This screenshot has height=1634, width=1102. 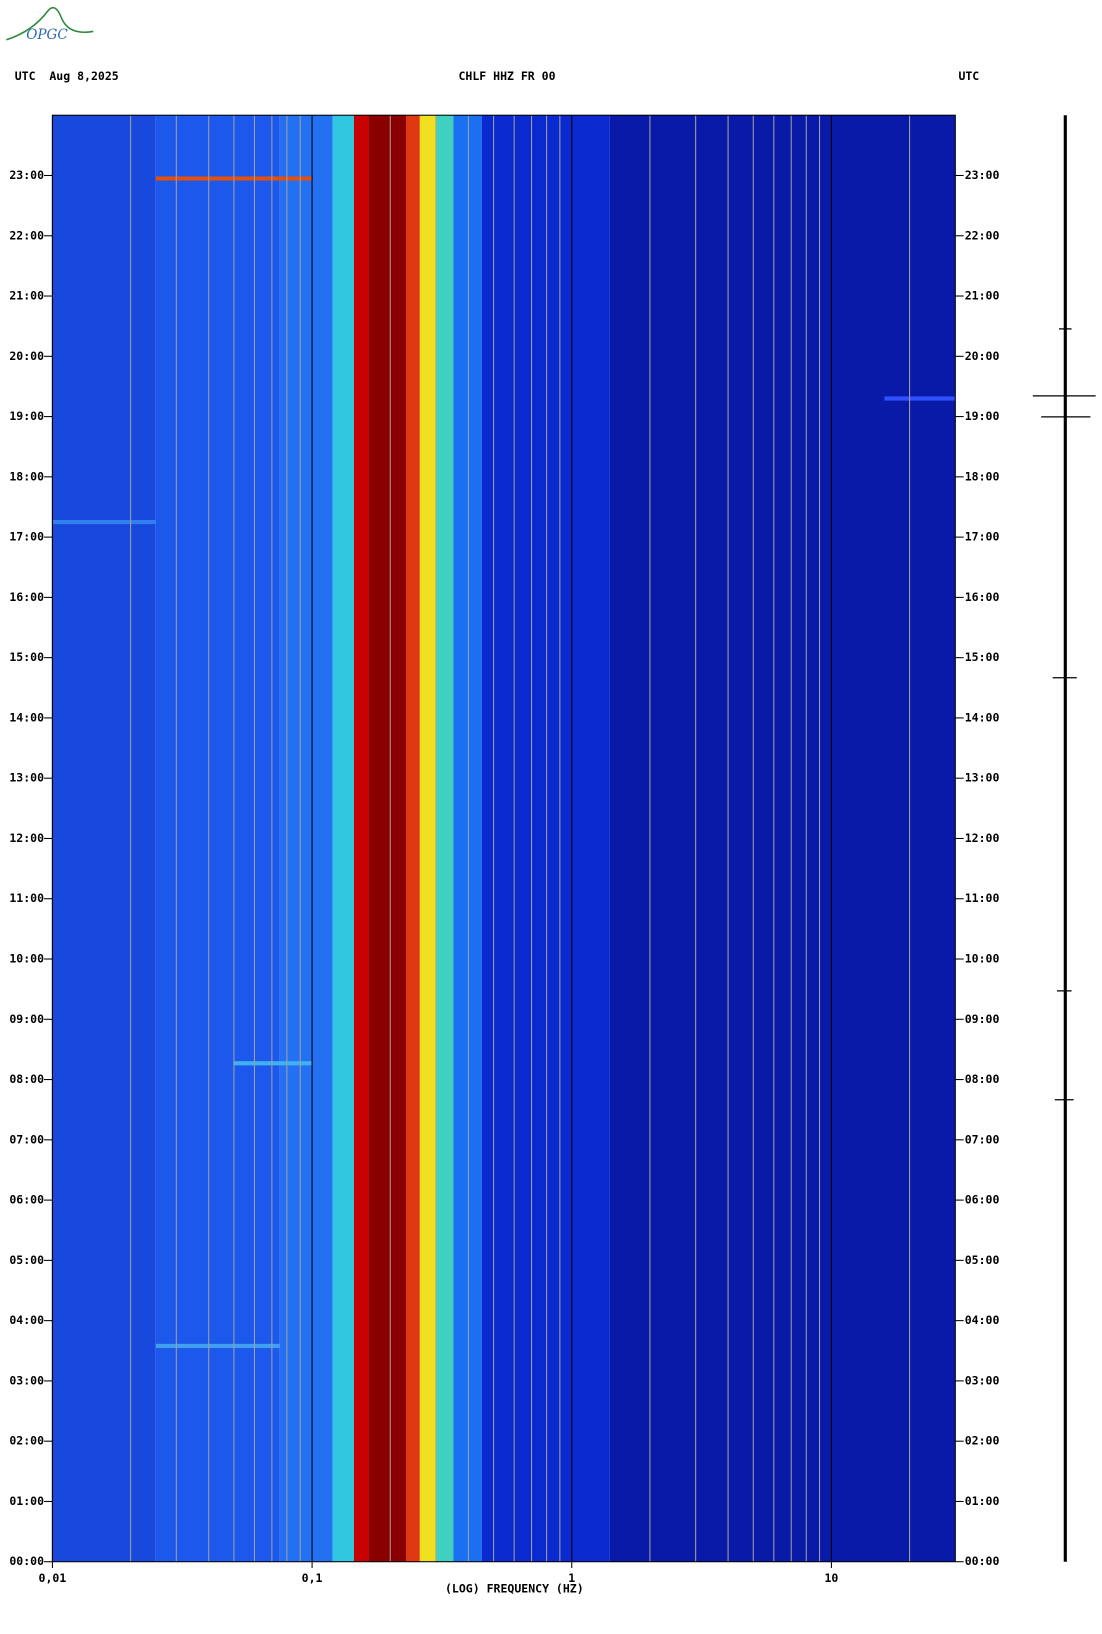 What do you see at coordinates (982, 1380) in the screenshot?
I see `y-tick-label-right: 03:00` at bounding box center [982, 1380].